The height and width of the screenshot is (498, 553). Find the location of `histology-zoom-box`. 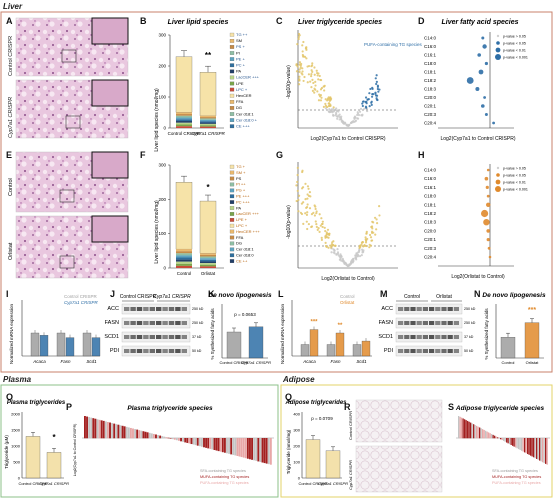

histology-zoom-box is located at coordinates (67, 196).